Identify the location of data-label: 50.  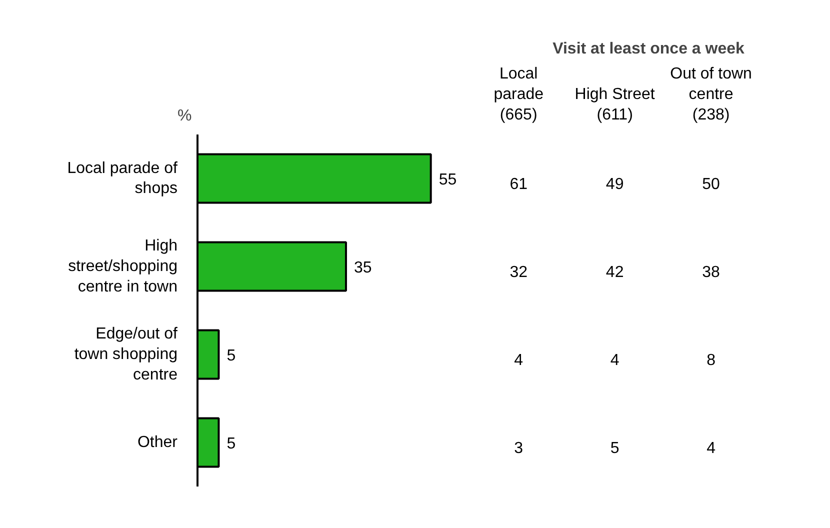
(711, 184).